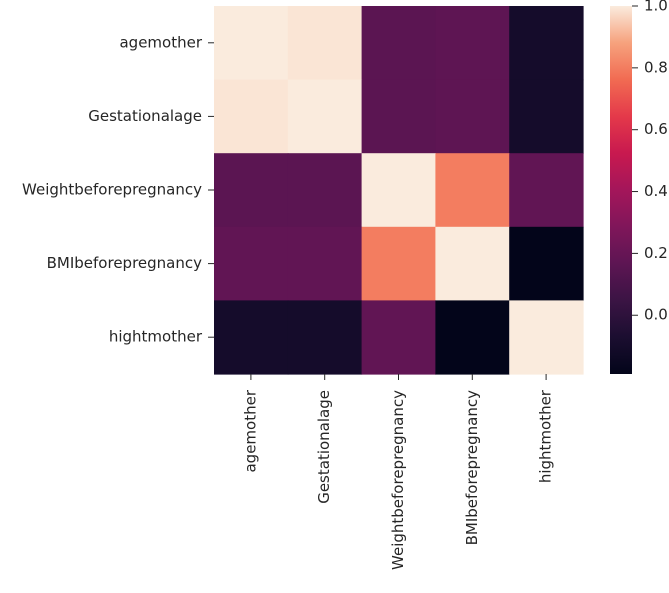  What do you see at coordinates (656, 315) in the screenshot?
I see `colorbar-tick-label: 0.0` at bounding box center [656, 315].